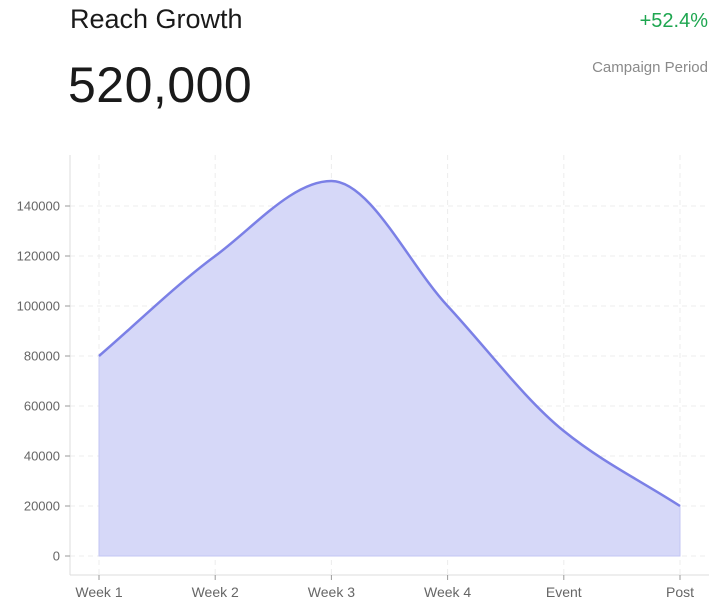 This screenshot has width=719, height=609. What do you see at coordinates (680, 592) in the screenshot?
I see `x-tick-label: Post` at bounding box center [680, 592].